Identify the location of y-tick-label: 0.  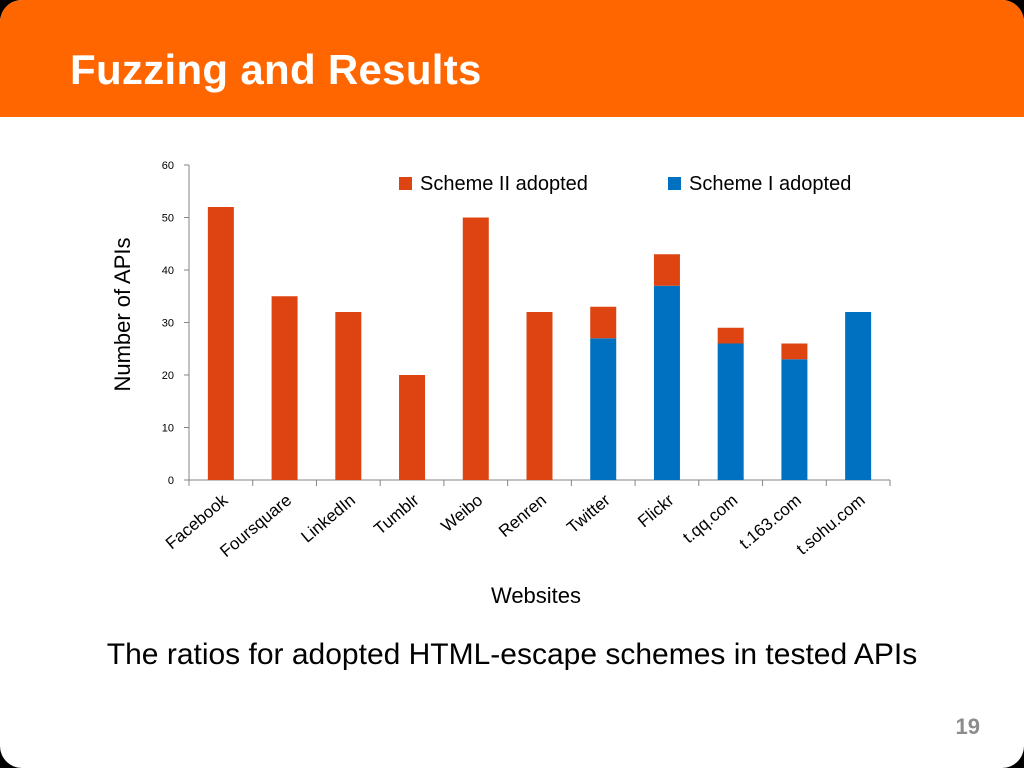
(171, 481).